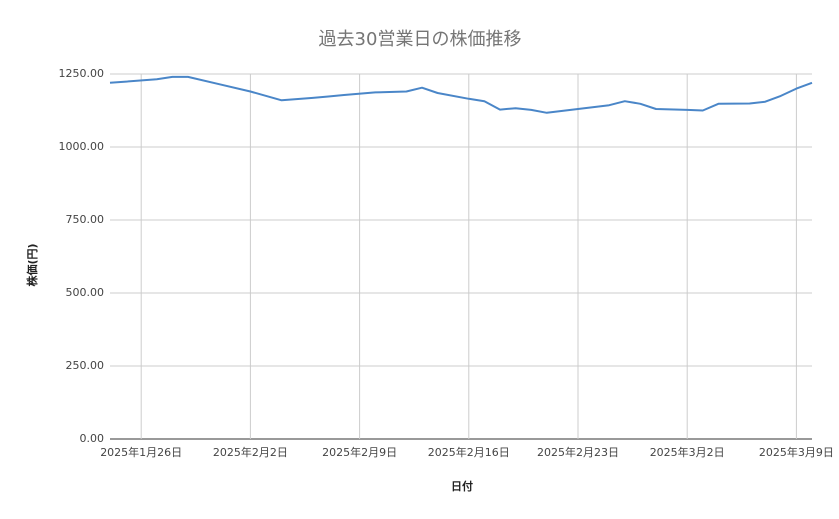 This screenshot has width=839, height=519. I want to click on x-tick-label: 2025年2月2日, so click(250, 452).